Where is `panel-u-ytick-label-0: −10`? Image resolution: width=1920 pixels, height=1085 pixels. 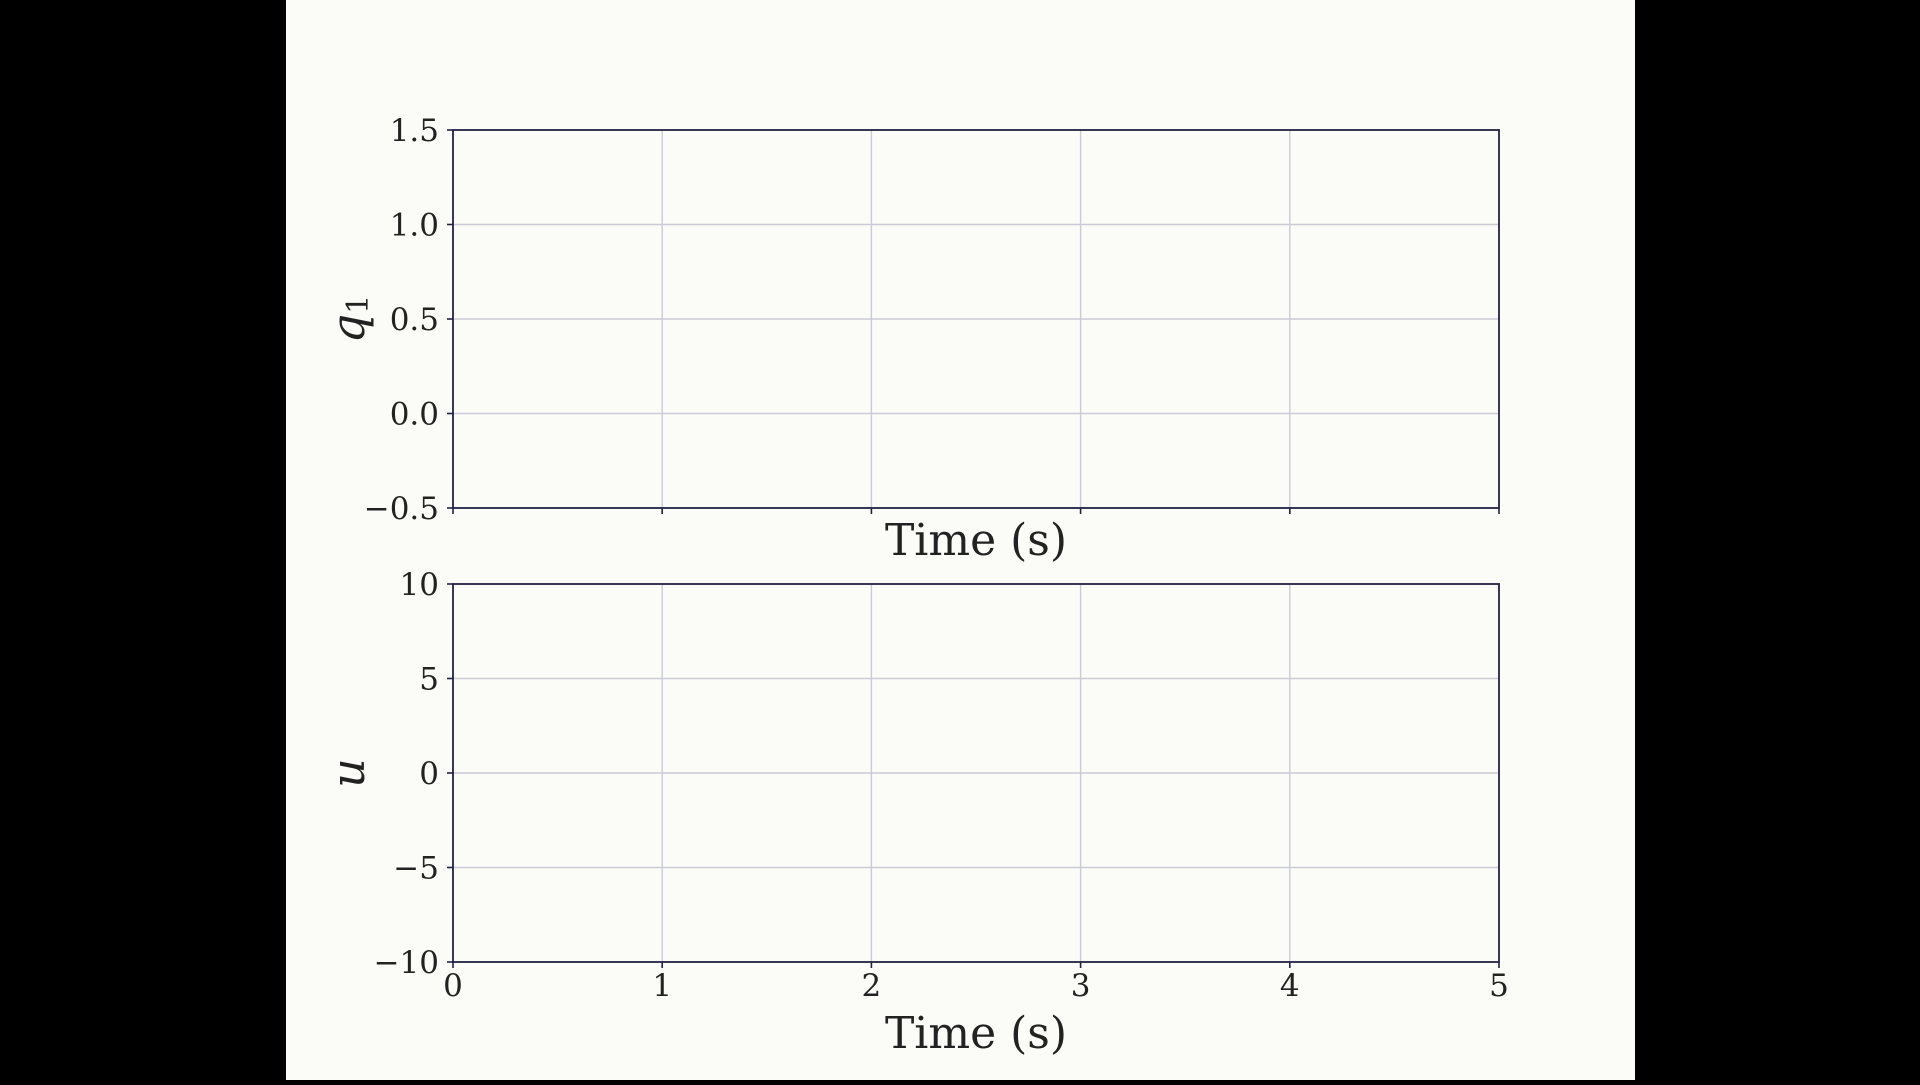
panel-u-ytick-label-0: −10 is located at coordinates (406, 963).